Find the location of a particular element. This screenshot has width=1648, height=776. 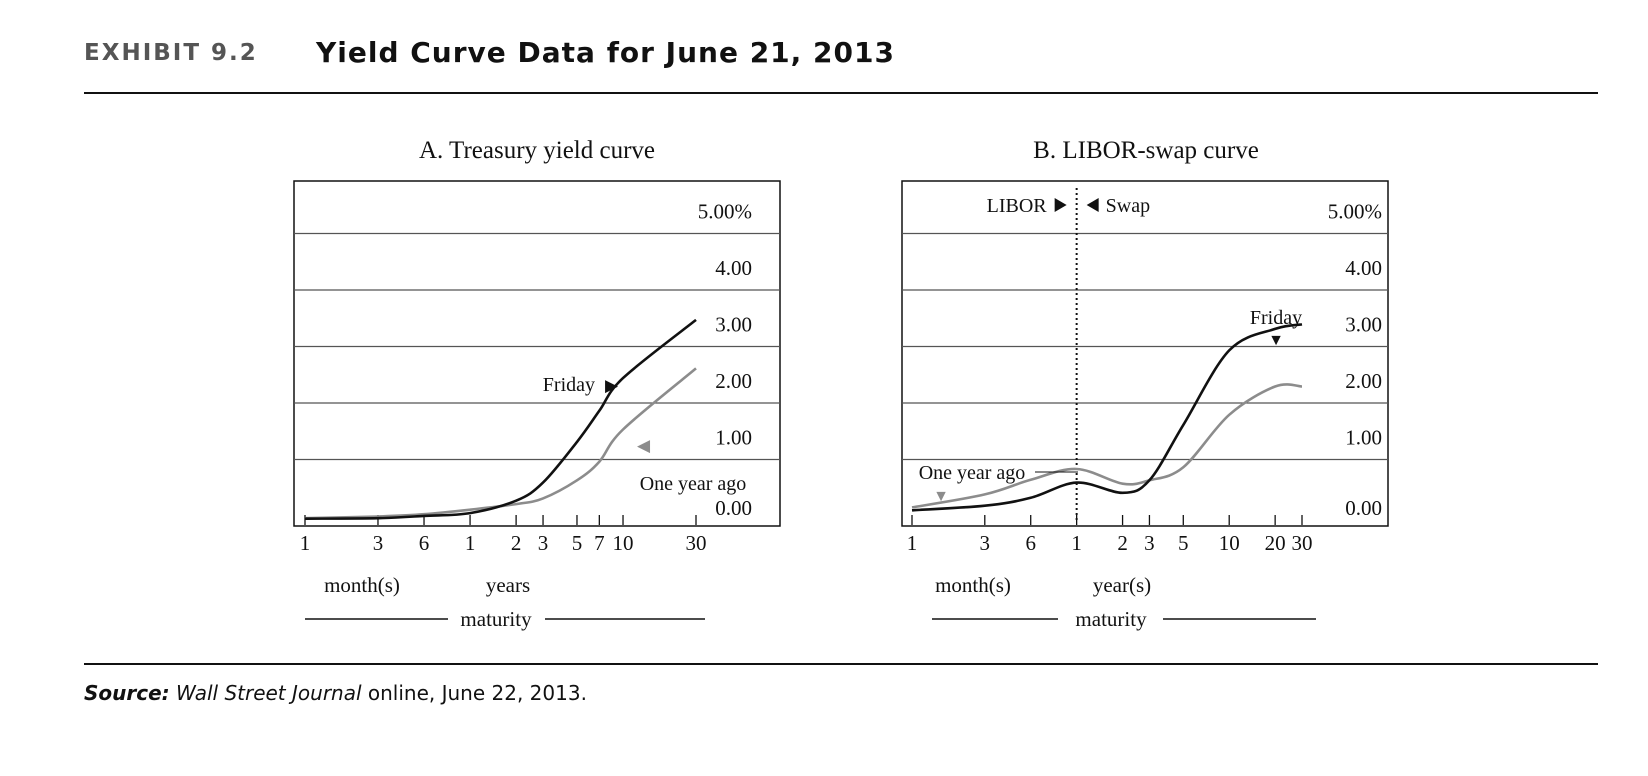

chart-a-year-ago-label: One year ago is located at coordinates (693, 484).